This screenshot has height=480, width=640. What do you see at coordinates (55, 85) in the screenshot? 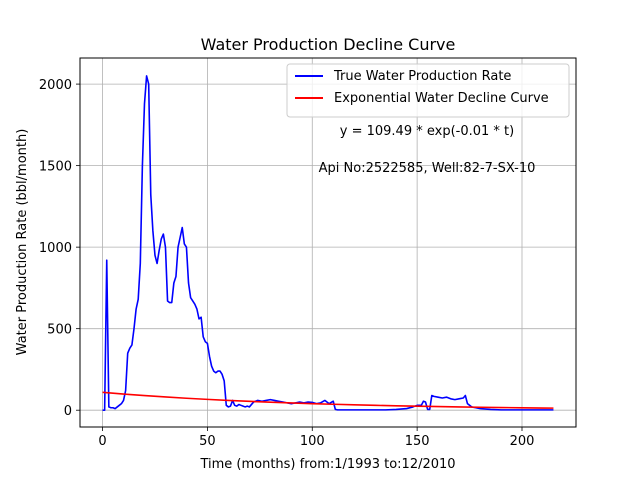
I see `y-tick-label: 2000` at bounding box center [55, 85].